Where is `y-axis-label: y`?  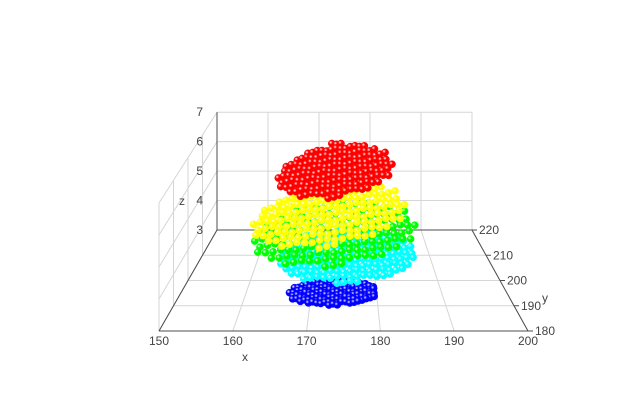 y-axis-label: y is located at coordinates (545, 298).